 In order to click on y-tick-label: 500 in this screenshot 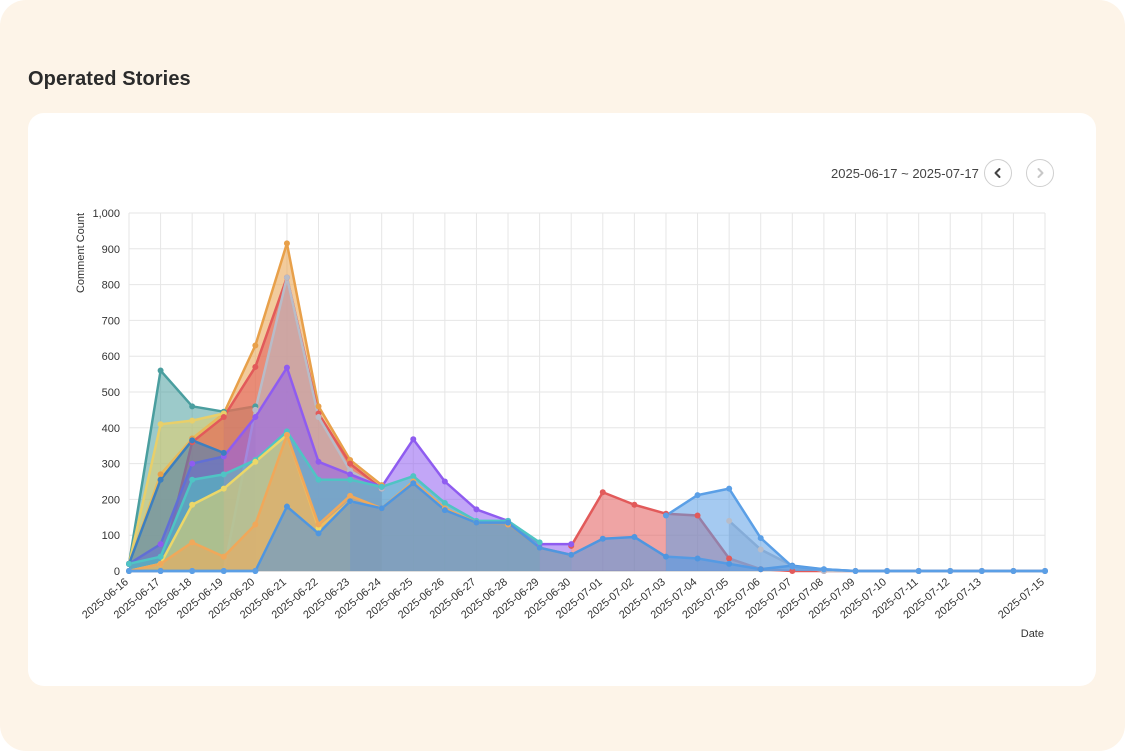, I will do `click(111, 393)`.